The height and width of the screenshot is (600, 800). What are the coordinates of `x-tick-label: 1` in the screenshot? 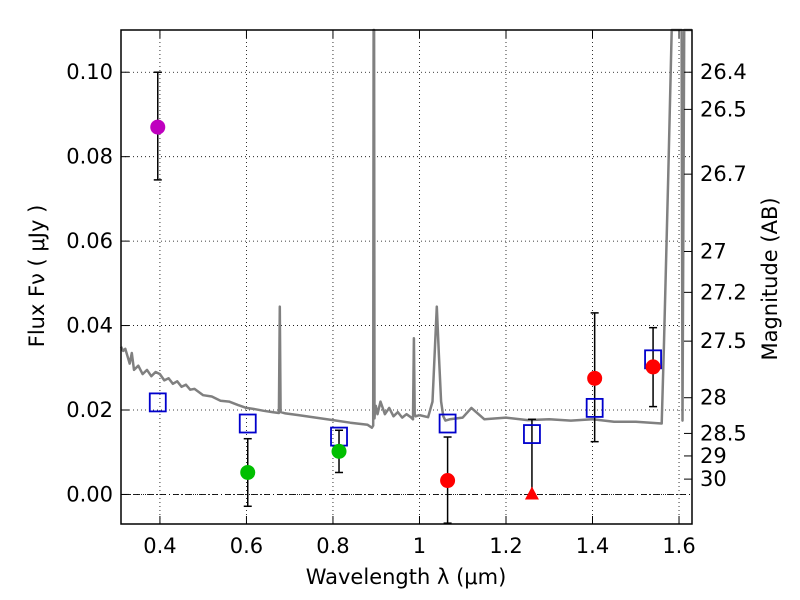 It's located at (419, 546).